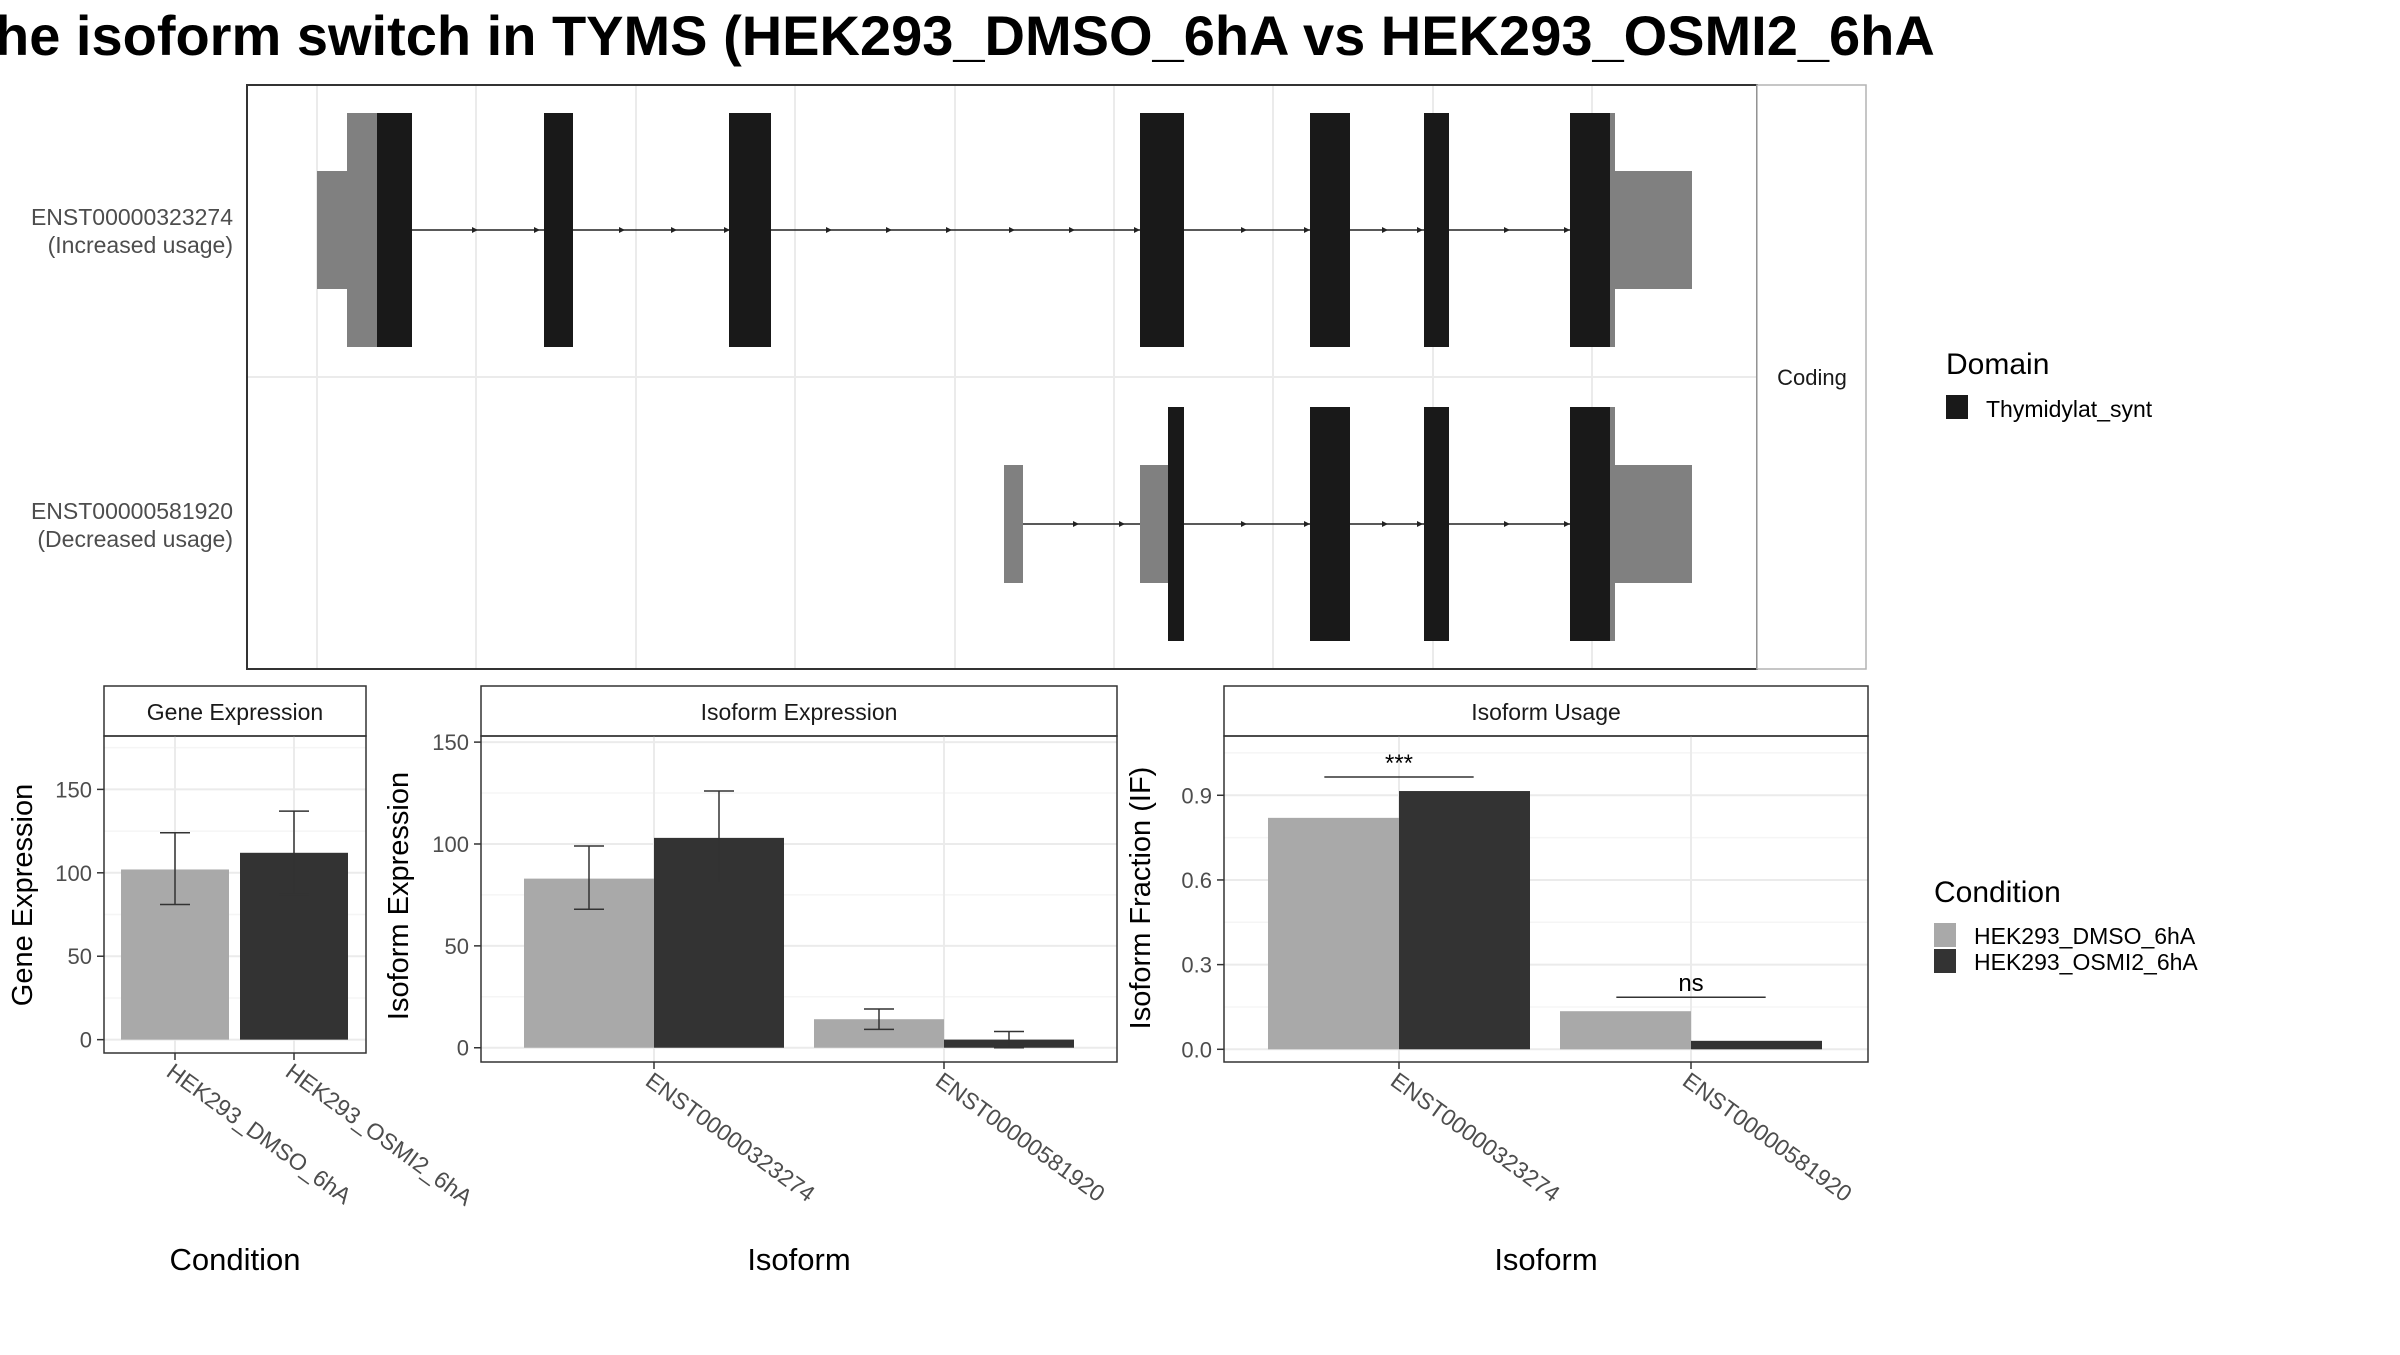 The height and width of the screenshot is (1355, 2400). I want to click on p2-ytick-label-0: 0, so click(463, 1048).